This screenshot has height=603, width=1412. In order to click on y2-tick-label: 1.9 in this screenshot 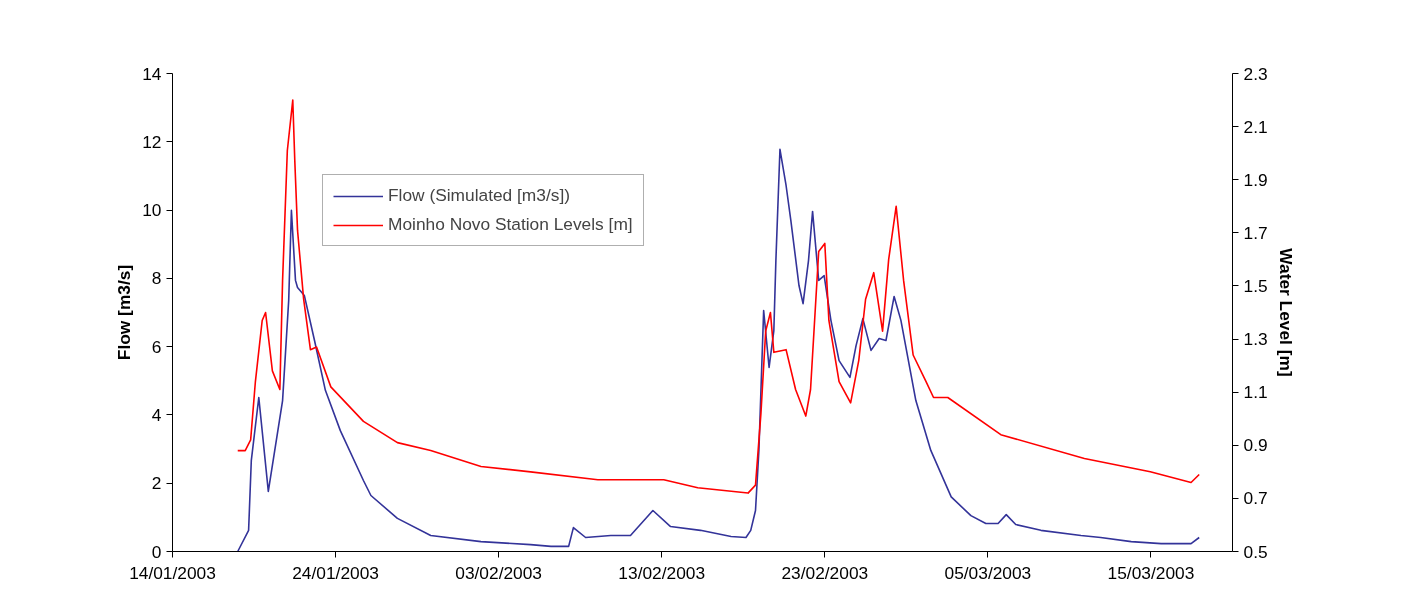, I will do `click(1255, 179)`.